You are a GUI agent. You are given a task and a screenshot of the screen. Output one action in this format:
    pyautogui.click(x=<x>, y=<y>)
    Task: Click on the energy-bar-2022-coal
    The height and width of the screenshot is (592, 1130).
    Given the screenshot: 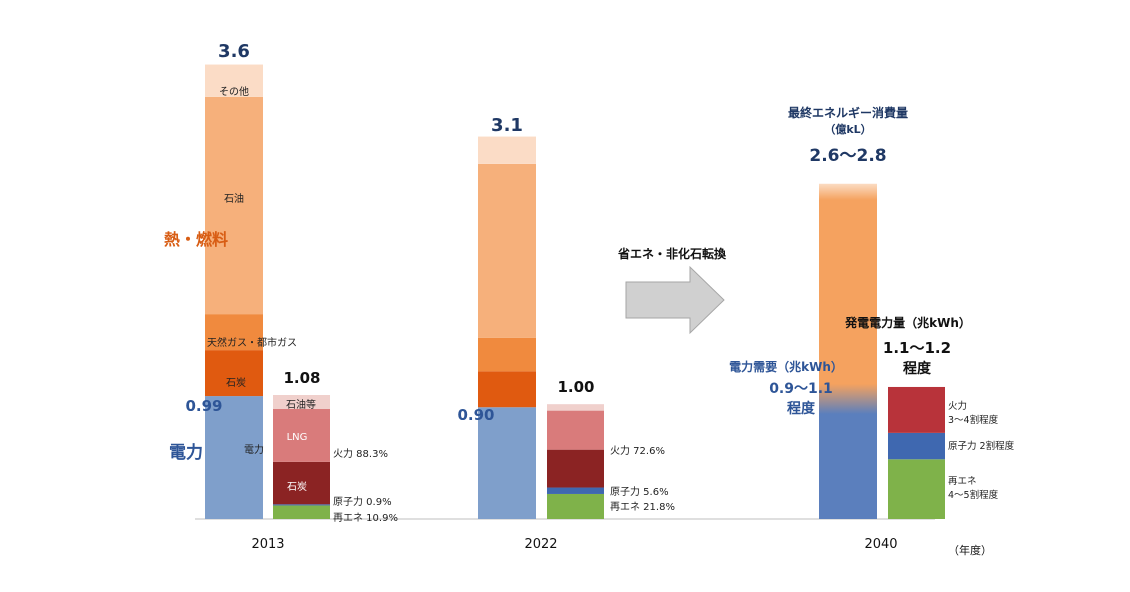 What is the action you would take?
    pyautogui.click(x=507, y=389)
    